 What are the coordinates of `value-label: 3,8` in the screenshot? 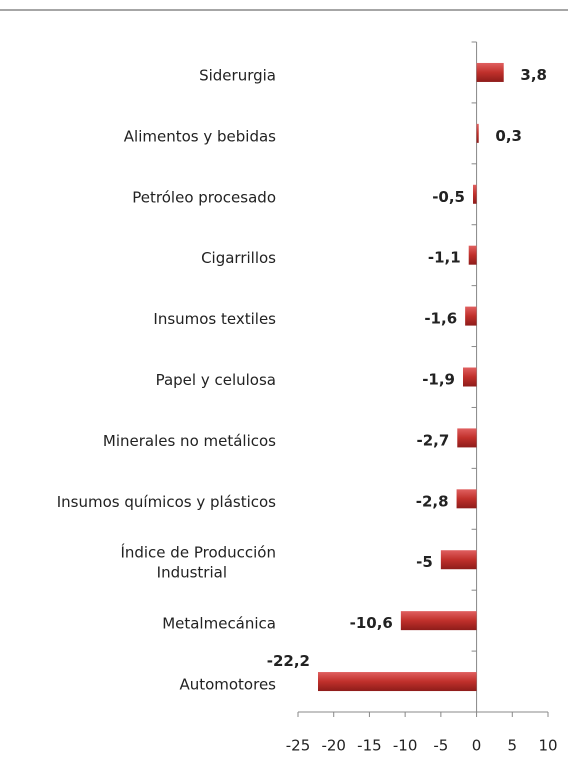 It's located at (533, 75).